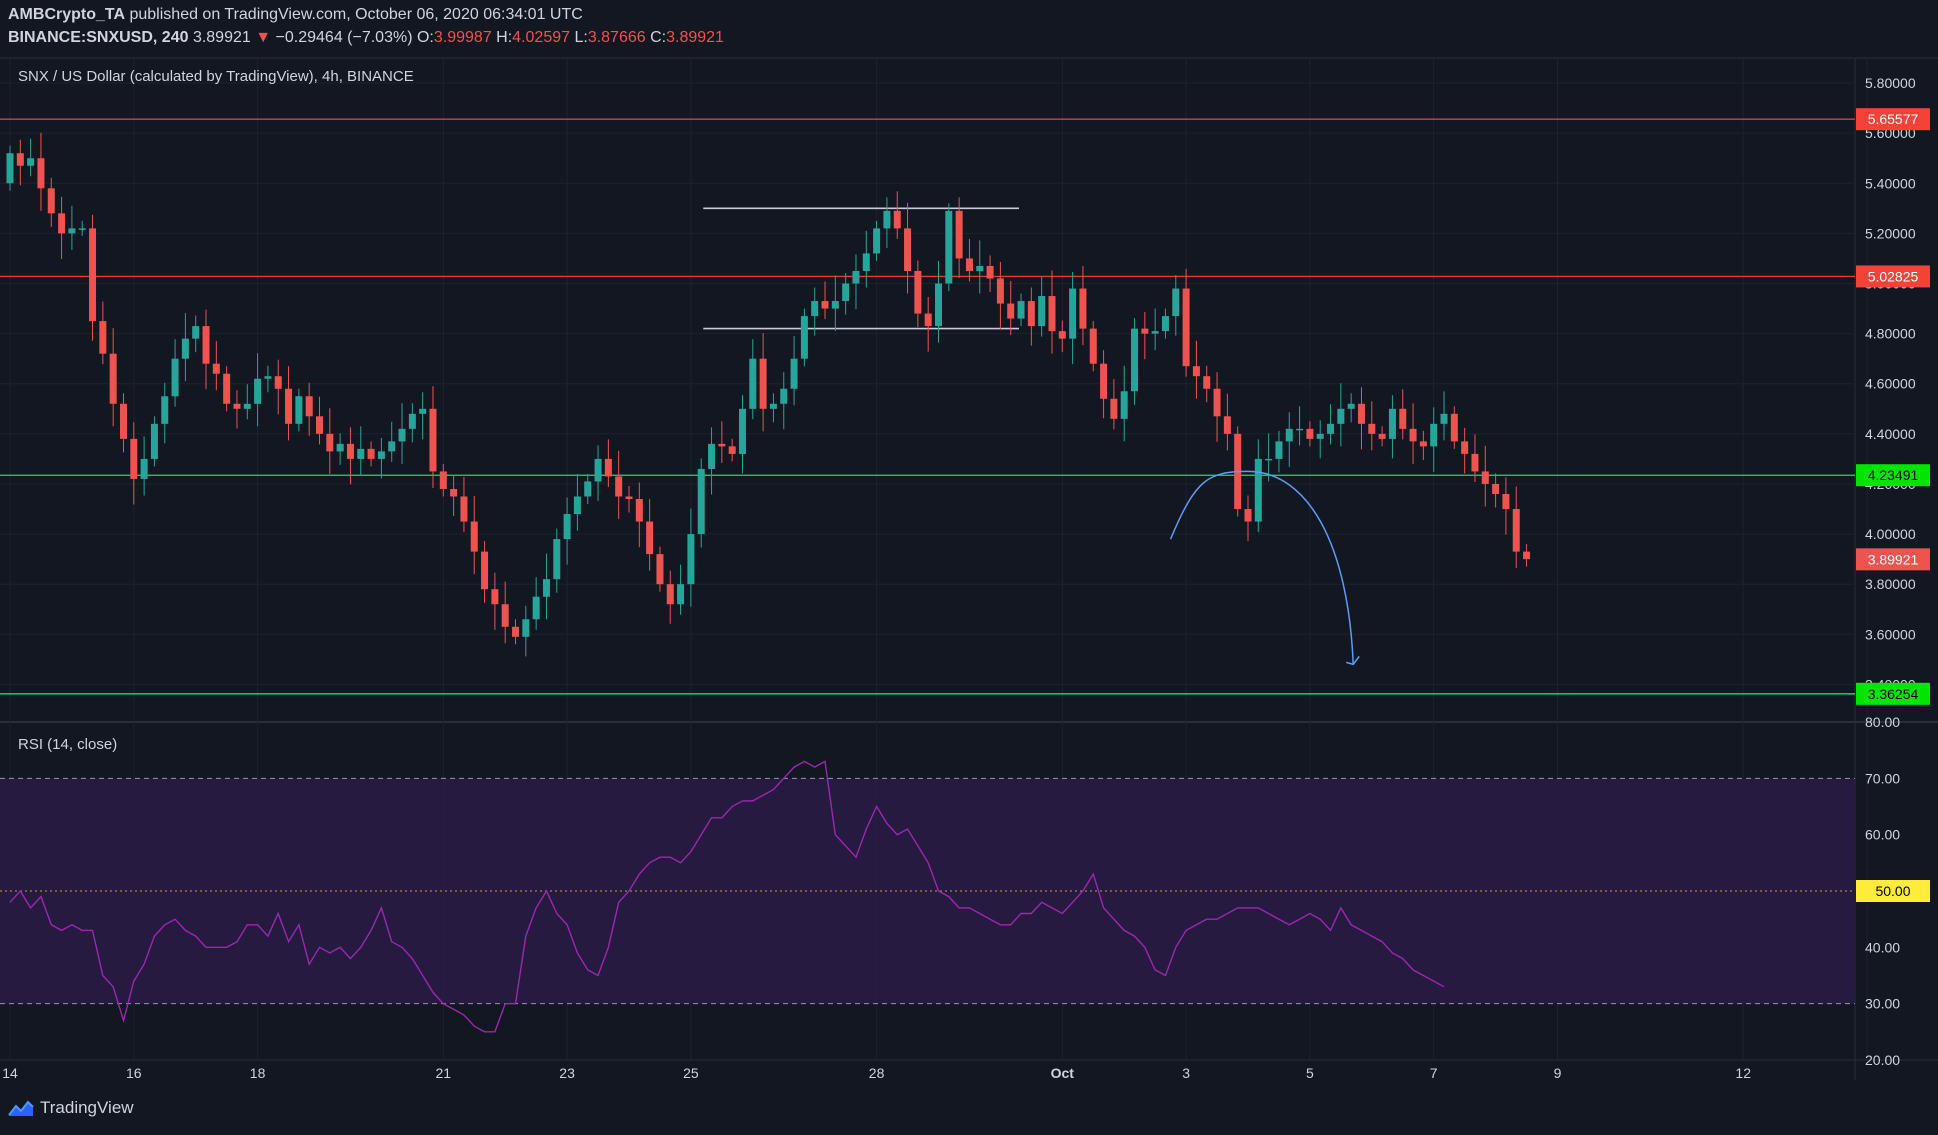 This screenshot has width=1938, height=1135. I want to click on rsi-tick-label: 40.00, so click(1882, 947).